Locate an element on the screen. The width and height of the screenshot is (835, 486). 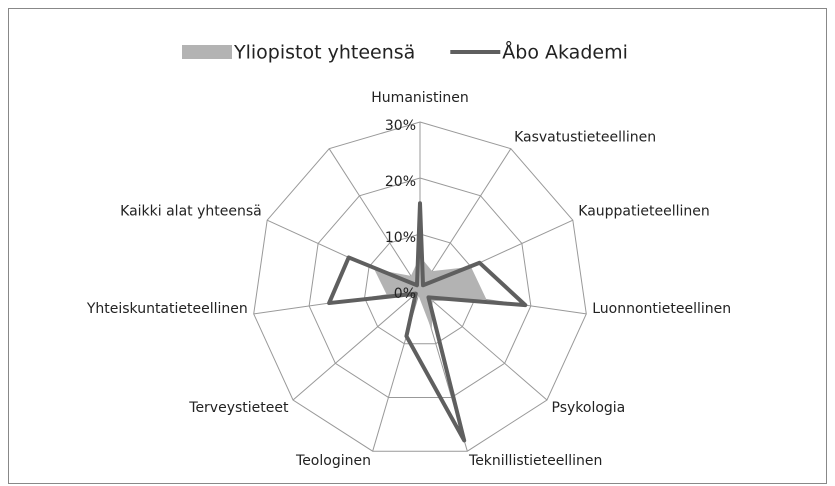
category-label: Kasvatustieteellinen is located at coordinates (585, 138).